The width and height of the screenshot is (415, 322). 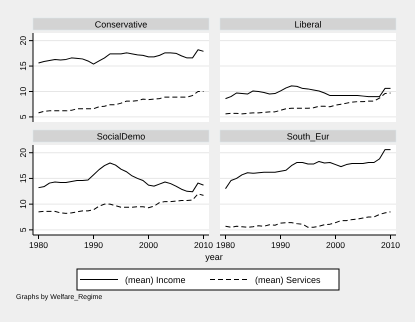 I want to click on chart-title: Liberal, so click(x=308, y=25).